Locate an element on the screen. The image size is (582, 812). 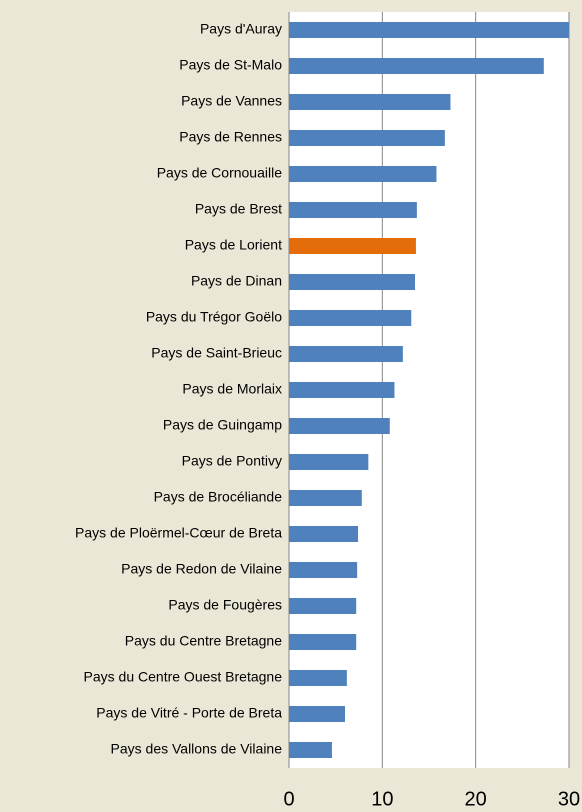
y-tick-label: Pays des Vallons de Vilaine is located at coordinates (197, 749).